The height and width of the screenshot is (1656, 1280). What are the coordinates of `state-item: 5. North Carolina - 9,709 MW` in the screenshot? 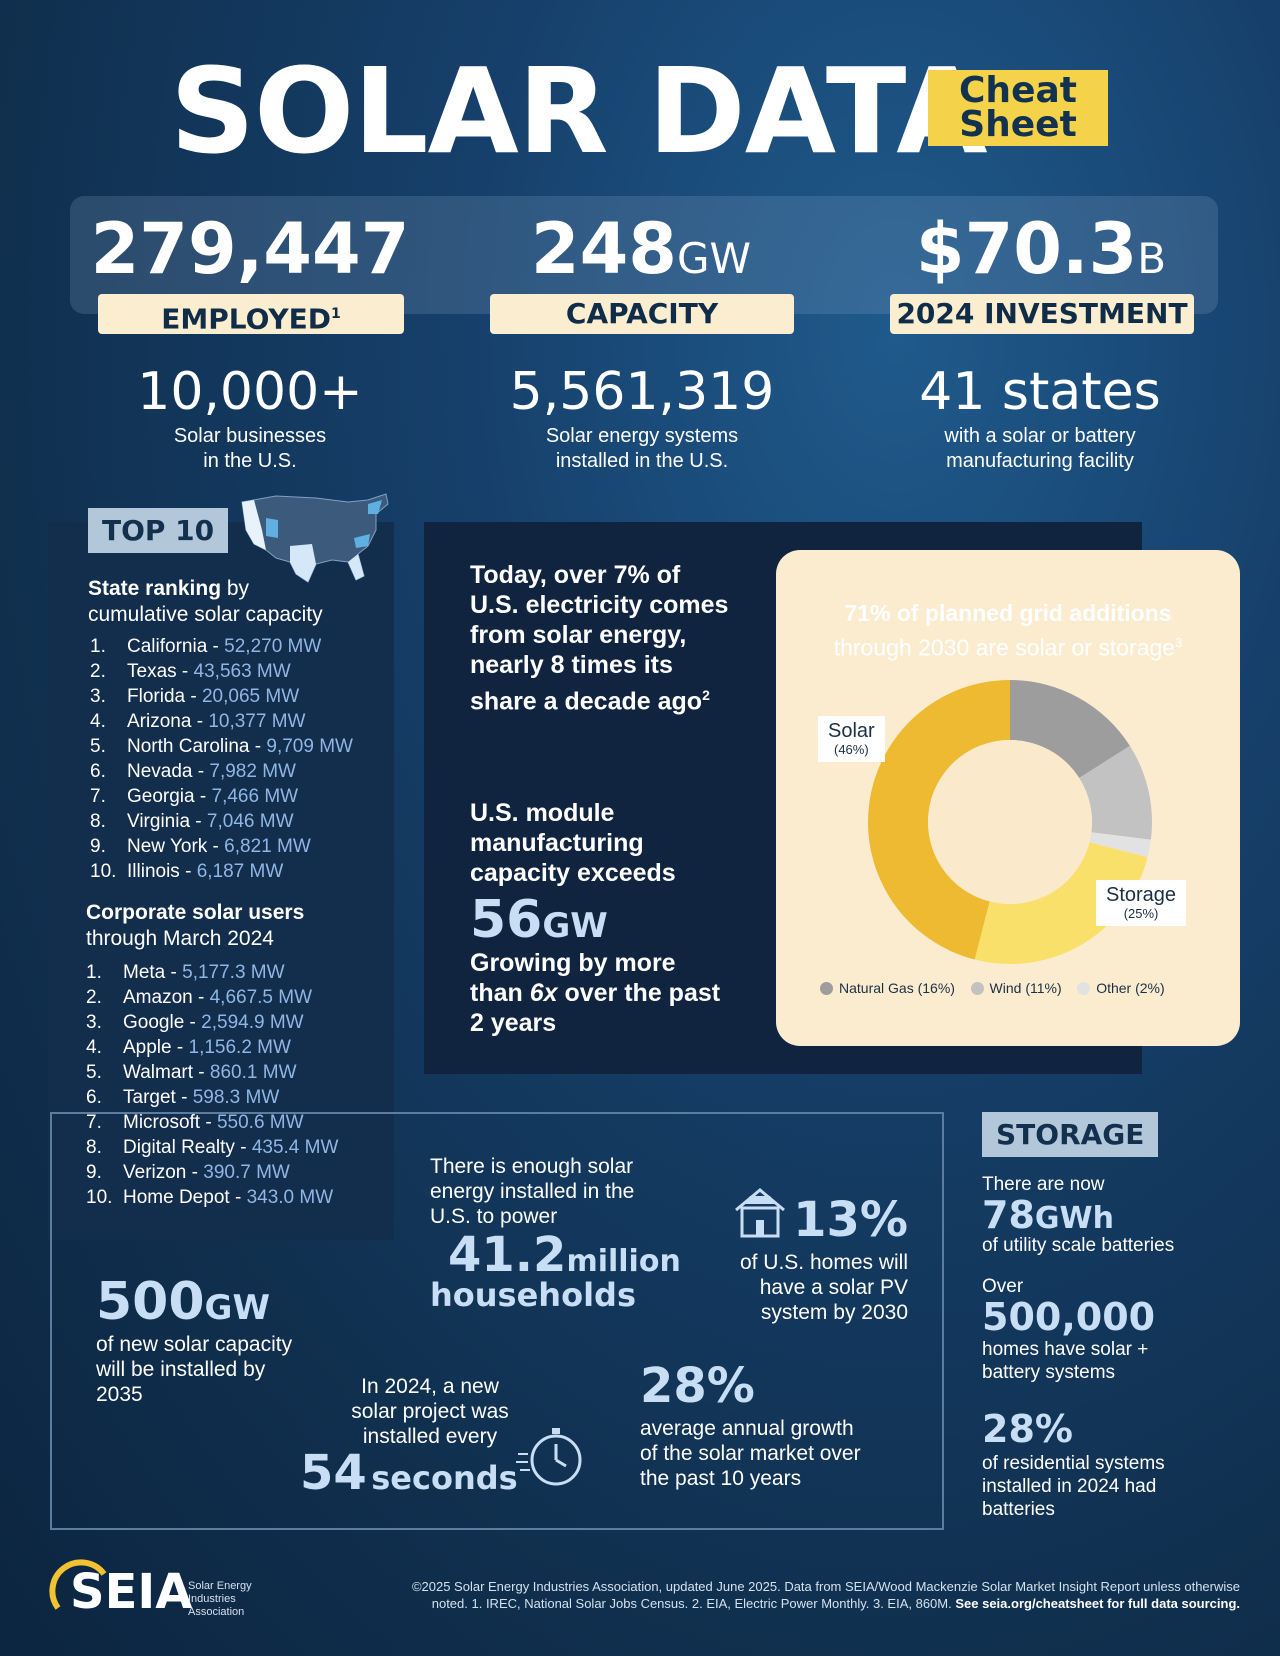 It's located at (221, 746).